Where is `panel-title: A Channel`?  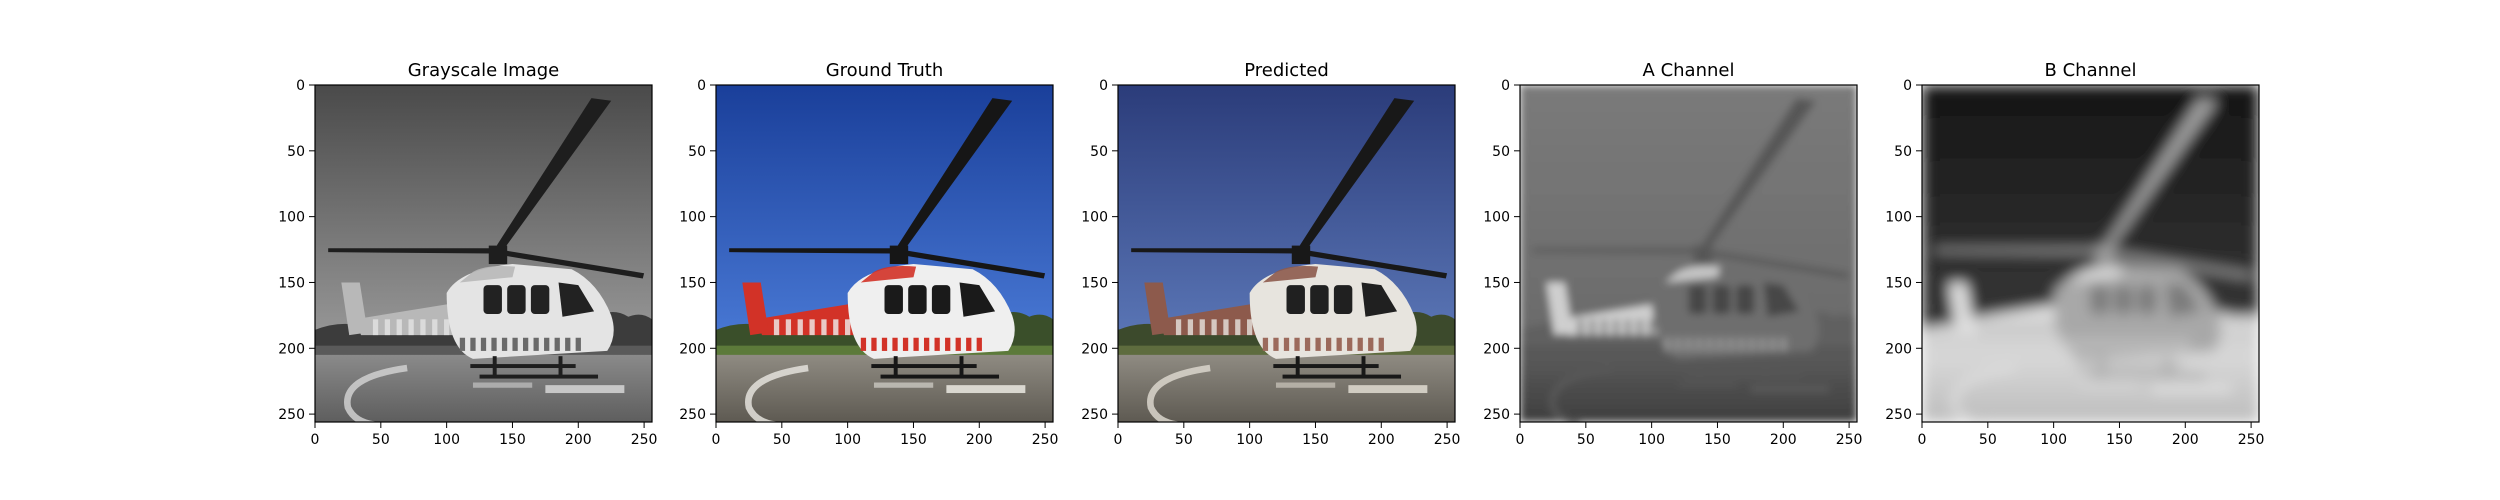
panel-title: A Channel is located at coordinates (1689, 70).